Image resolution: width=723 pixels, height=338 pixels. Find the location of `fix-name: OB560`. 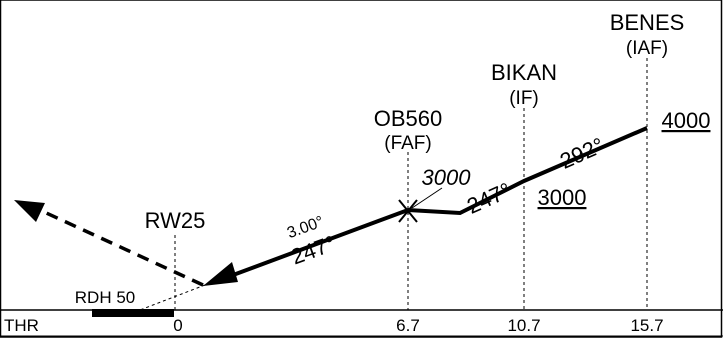

fix-name: OB560 is located at coordinates (408, 118).